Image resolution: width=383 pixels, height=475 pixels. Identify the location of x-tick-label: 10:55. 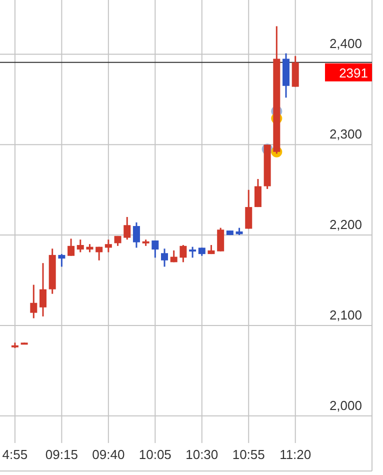
(248, 454).